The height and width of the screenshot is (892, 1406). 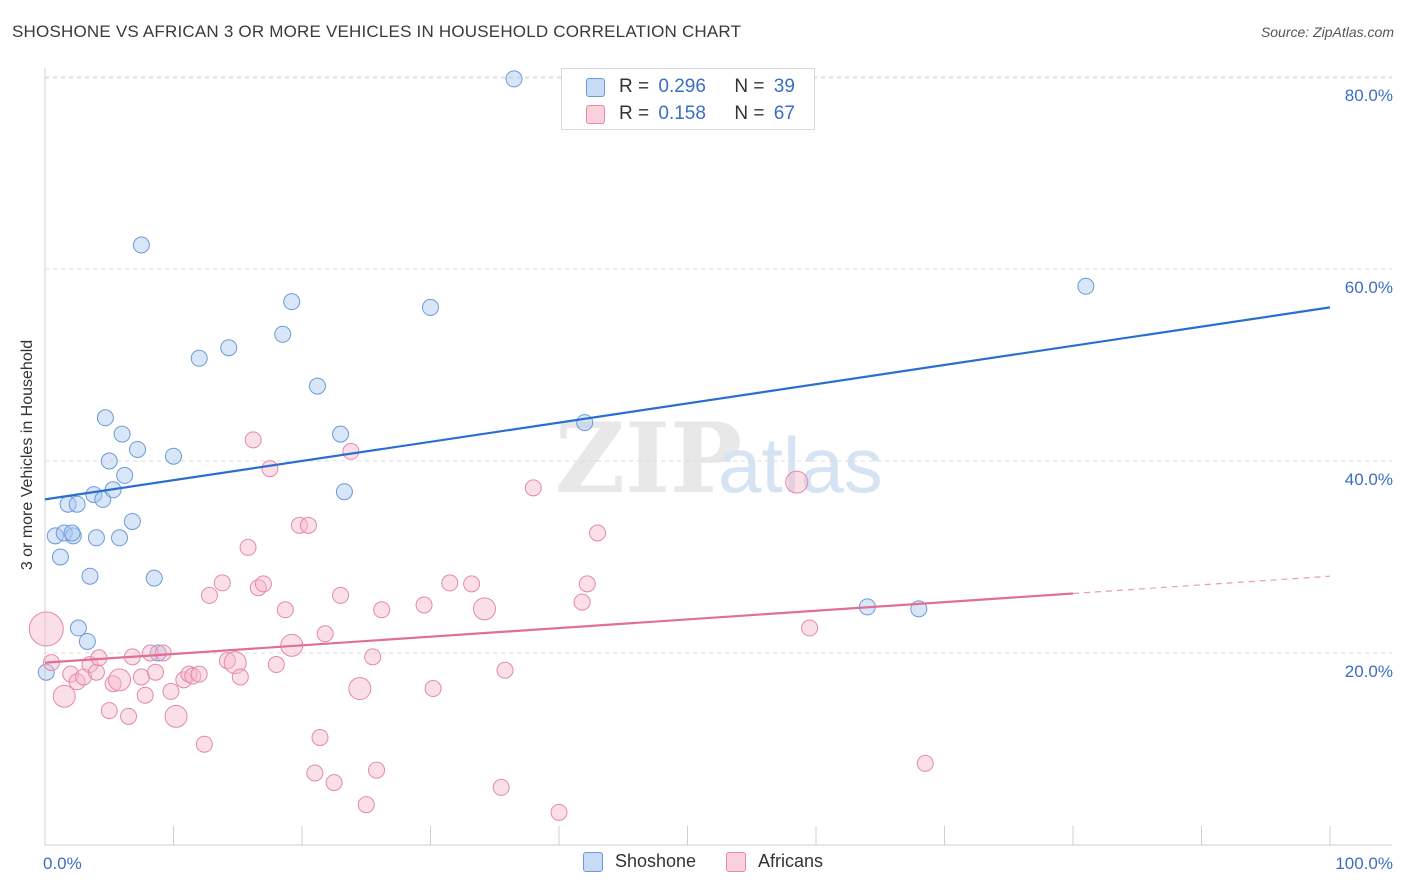 What do you see at coordinates (655, 861) in the screenshot?
I see `legend-label: Shoshone` at bounding box center [655, 861].